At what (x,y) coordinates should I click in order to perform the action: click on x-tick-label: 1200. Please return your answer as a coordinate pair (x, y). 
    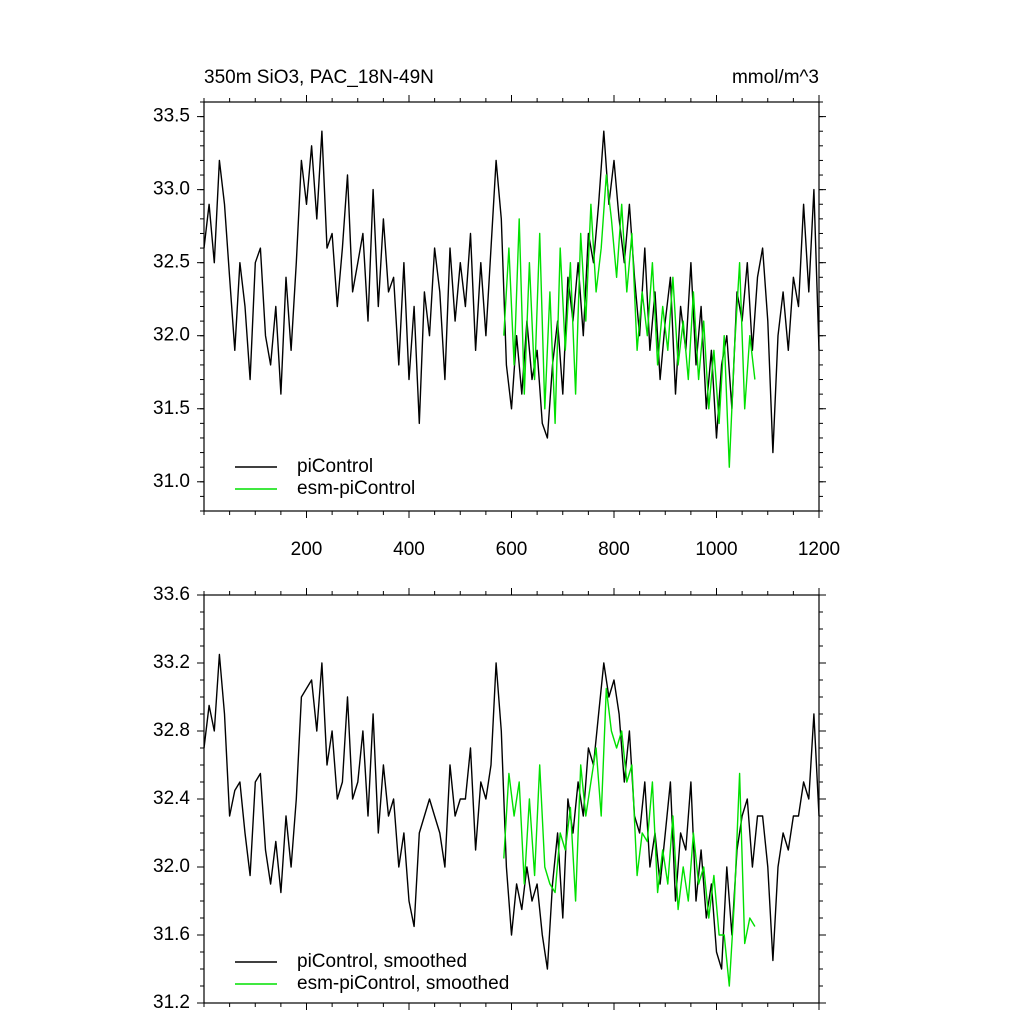
    Looking at the image, I should click on (819, 549).